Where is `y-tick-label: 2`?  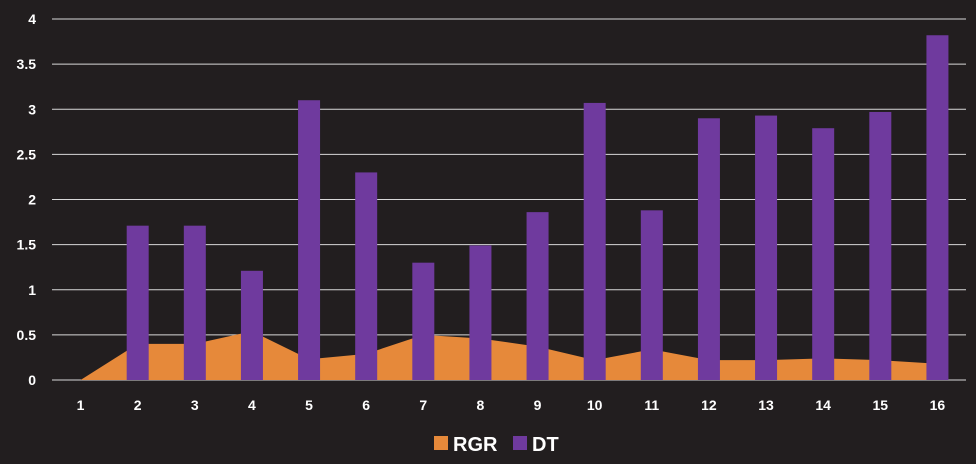 y-tick-label: 2 is located at coordinates (32, 200).